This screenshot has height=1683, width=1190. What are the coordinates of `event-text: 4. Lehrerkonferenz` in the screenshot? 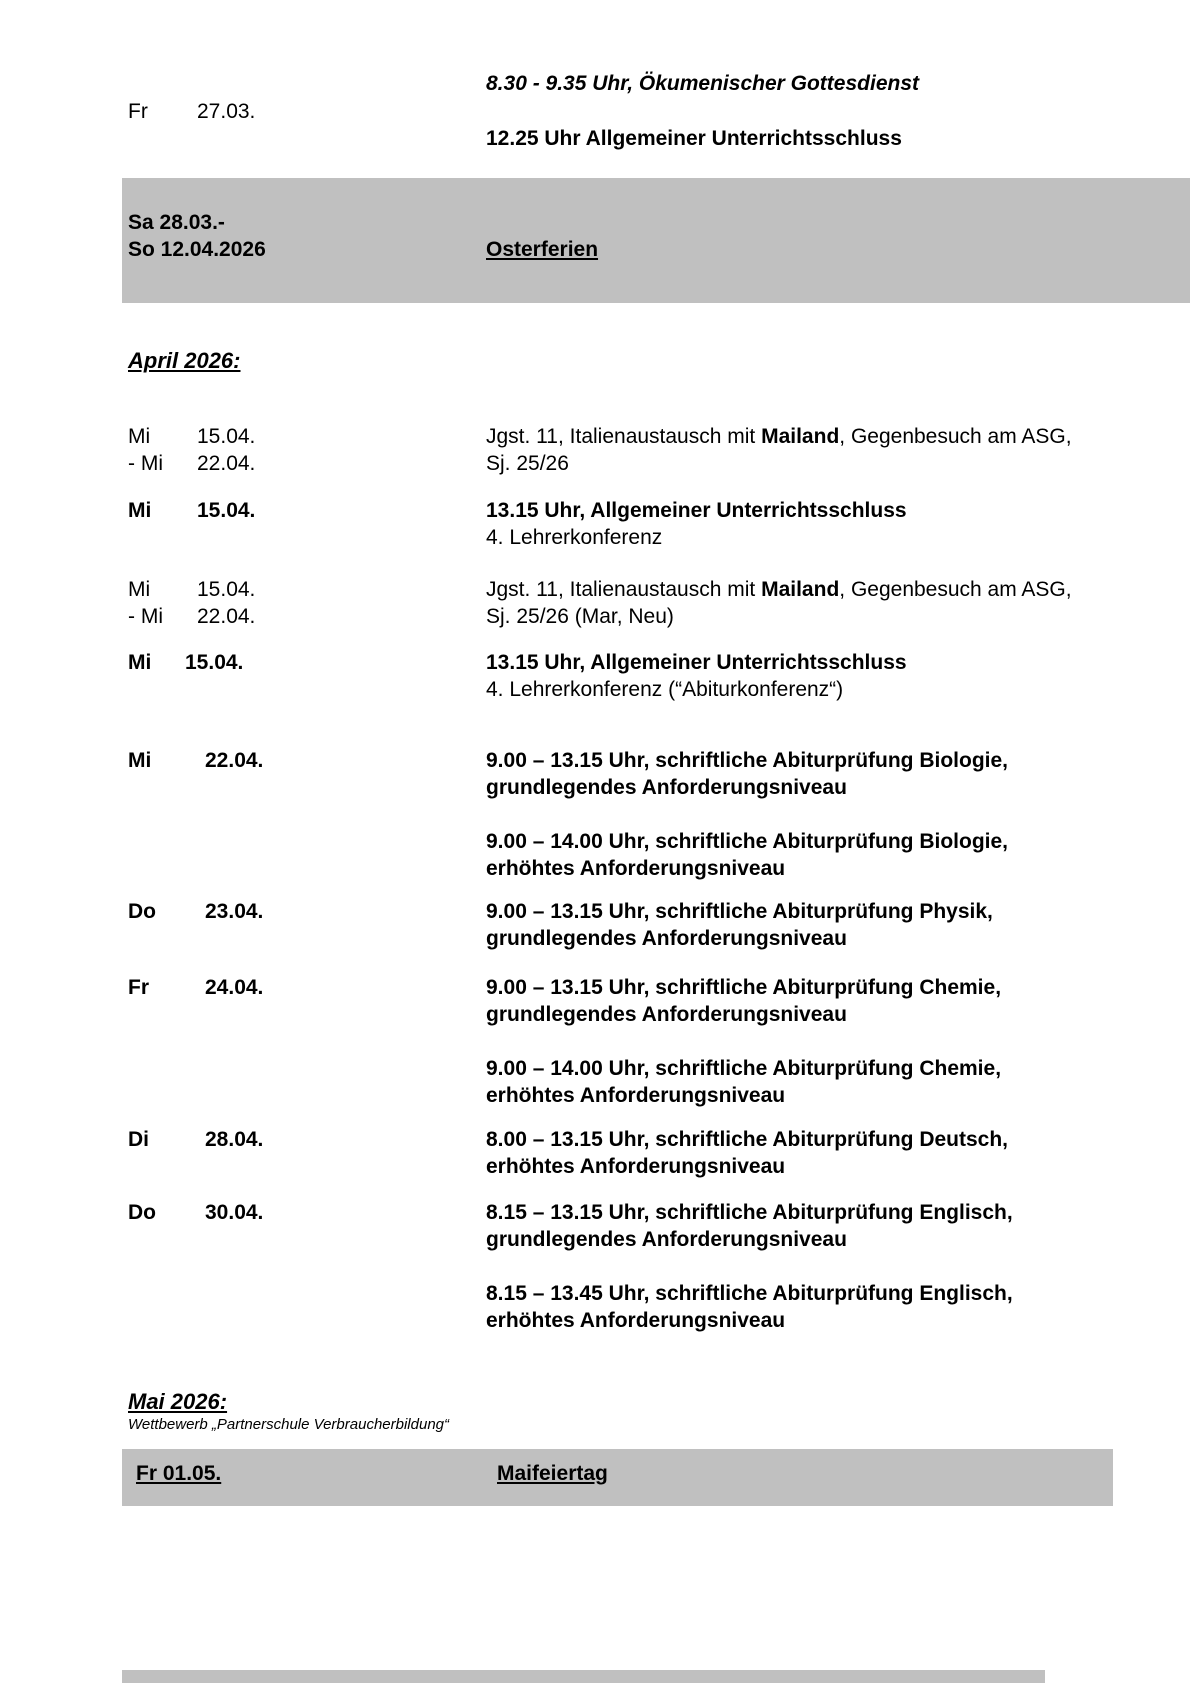 It's located at (574, 537).